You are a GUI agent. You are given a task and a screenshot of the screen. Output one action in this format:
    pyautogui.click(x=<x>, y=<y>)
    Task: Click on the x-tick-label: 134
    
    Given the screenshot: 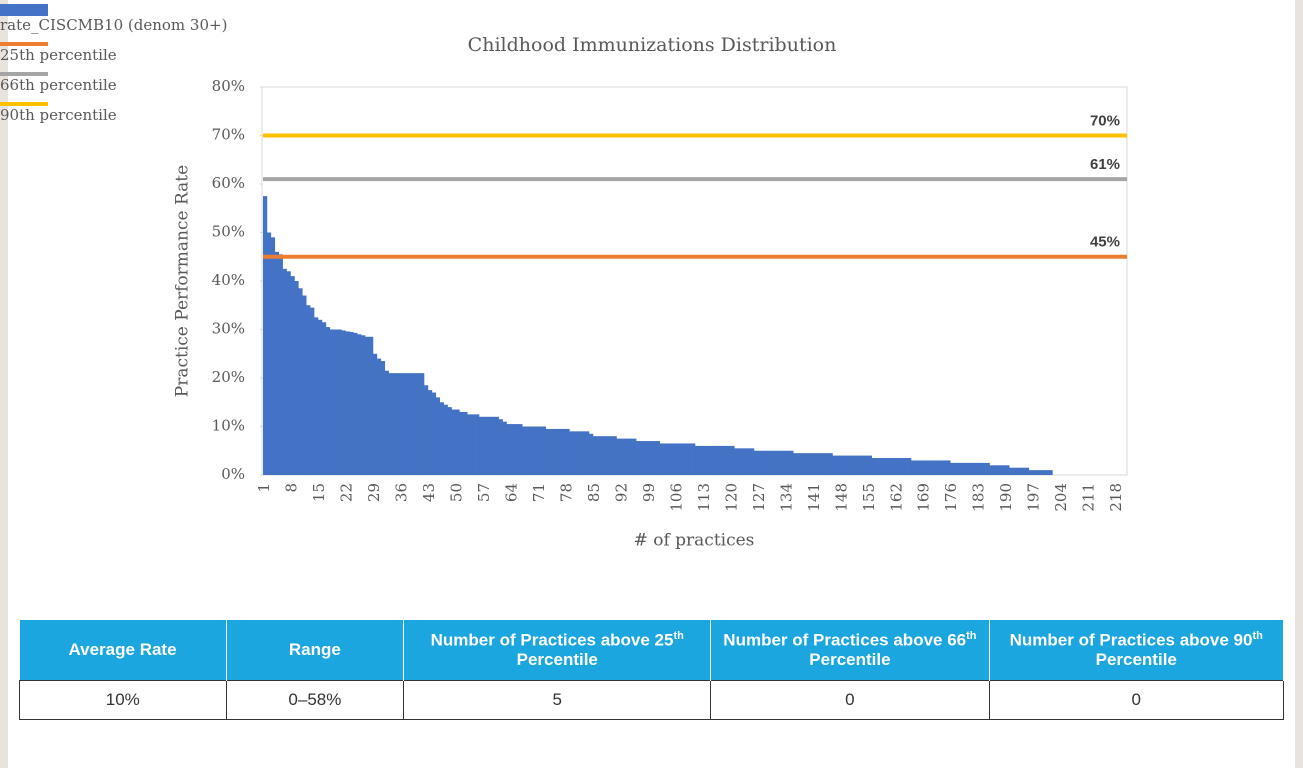 What is the action you would take?
    pyautogui.click(x=786, y=497)
    